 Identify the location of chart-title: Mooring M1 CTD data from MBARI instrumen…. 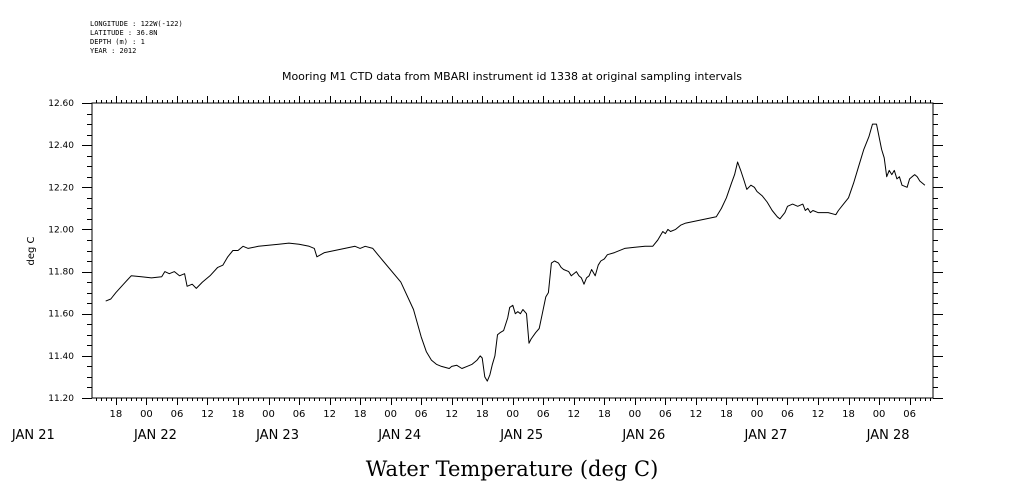
(512, 76).